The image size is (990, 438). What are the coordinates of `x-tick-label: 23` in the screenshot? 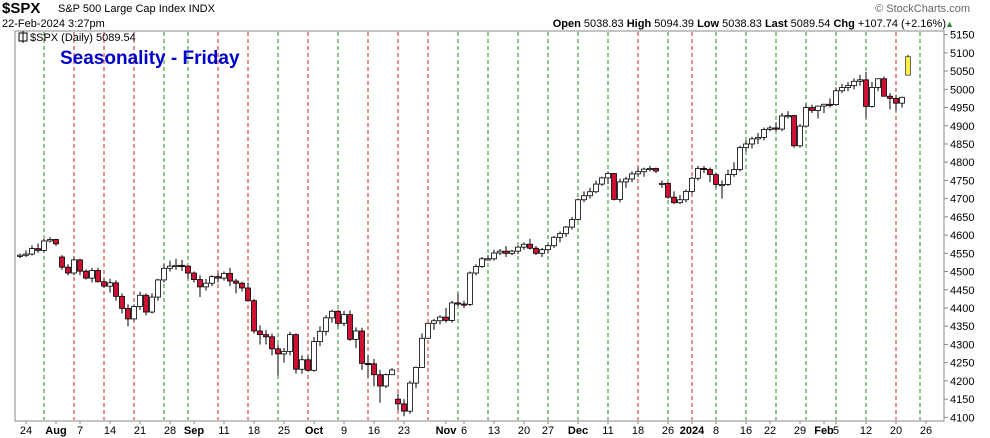 It's located at (404, 431).